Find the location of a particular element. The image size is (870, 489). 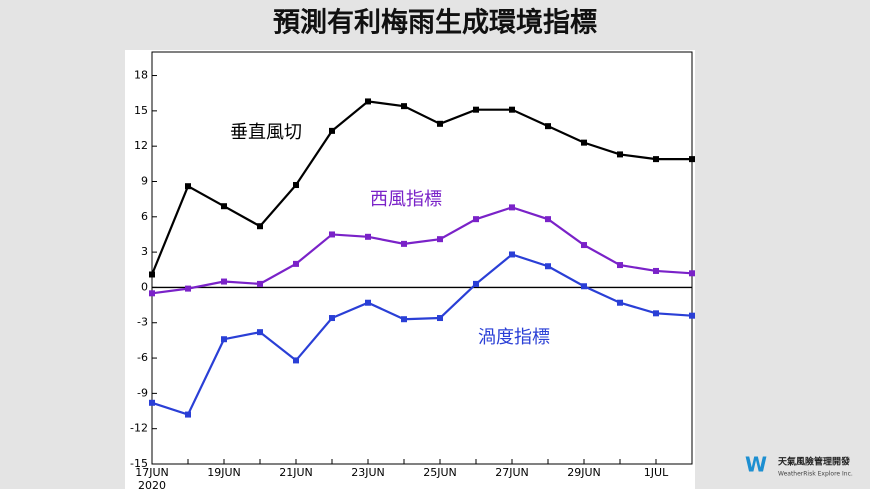

y-tick-label: 15 is located at coordinates (141, 110).